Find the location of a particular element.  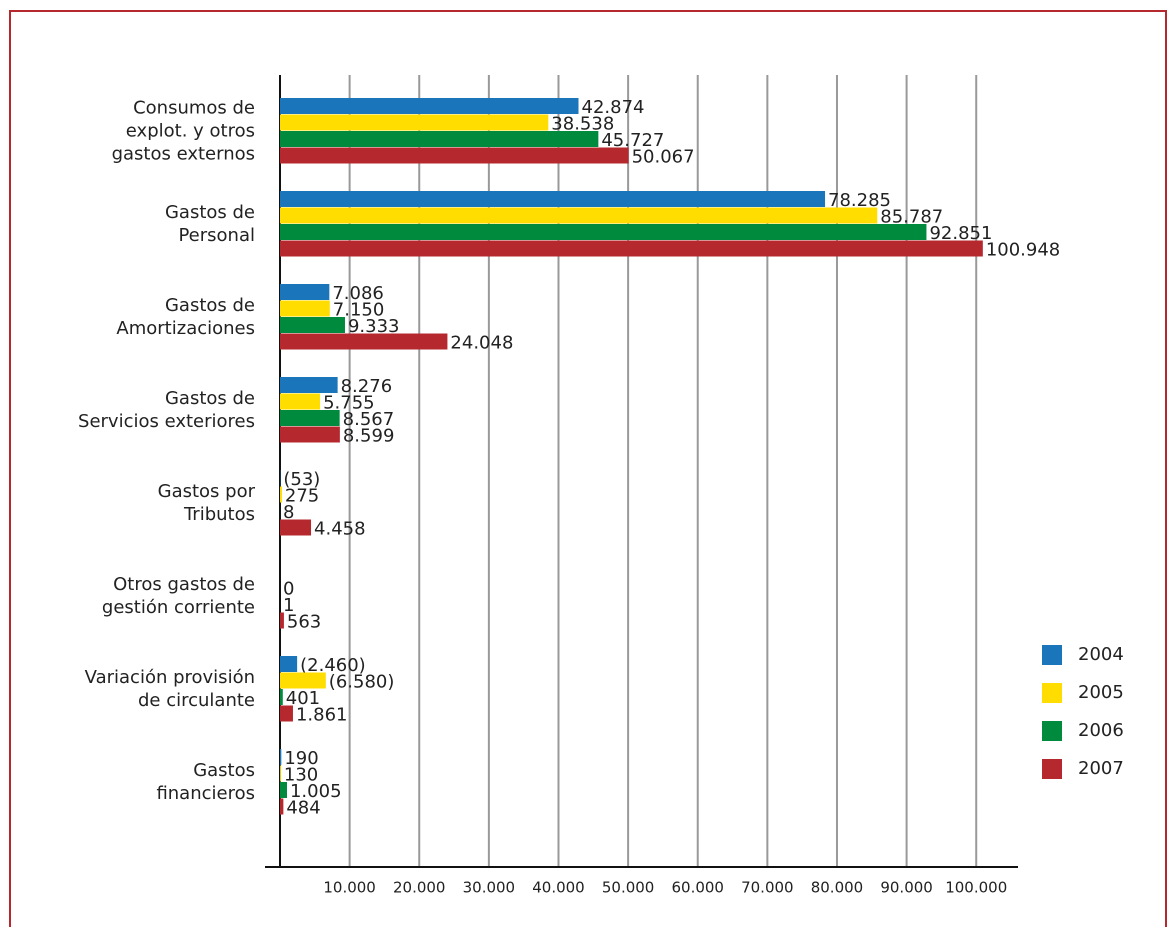

x-tick-label: 20.000 is located at coordinates (419, 888).